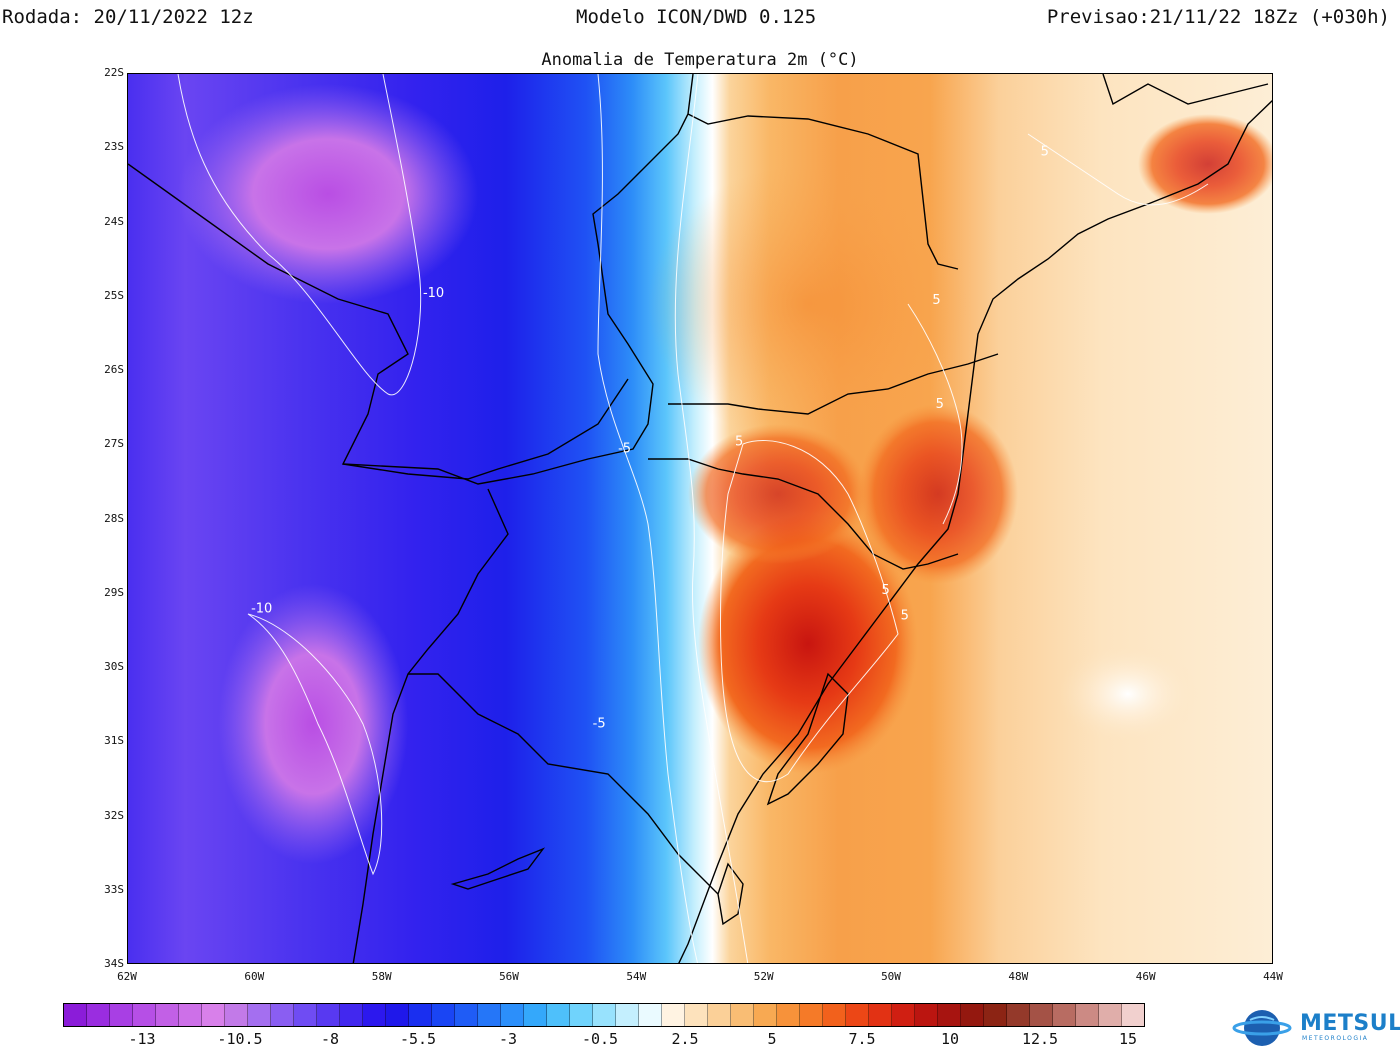  What do you see at coordinates (114, 741) in the screenshot?
I see `lat-tick-label: 31S` at bounding box center [114, 741].